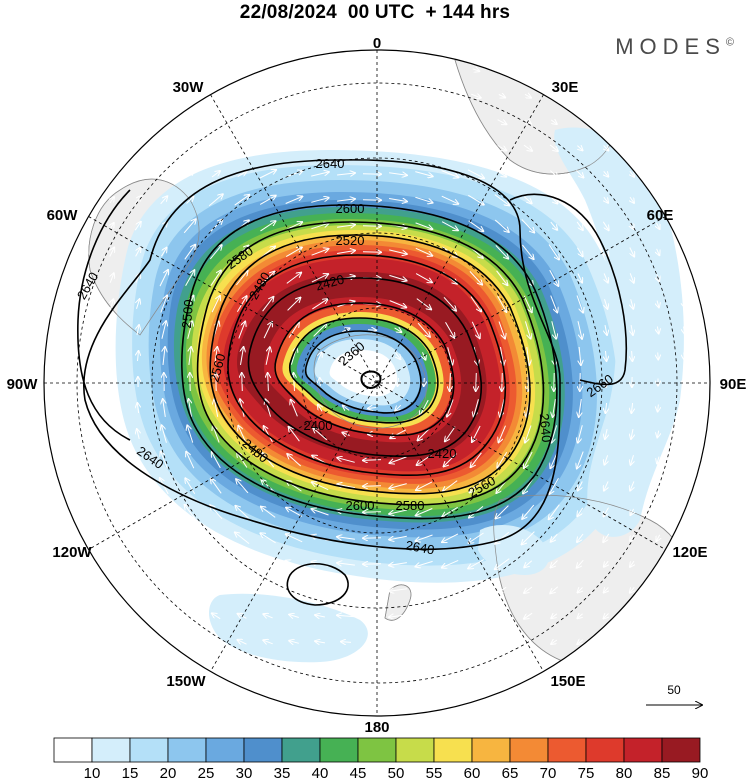 The height and width of the screenshot is (782, 750). Describe the element at coordinates (700, 773) in the screenshot. I see `colorbar-tick-label: 90` at that location.